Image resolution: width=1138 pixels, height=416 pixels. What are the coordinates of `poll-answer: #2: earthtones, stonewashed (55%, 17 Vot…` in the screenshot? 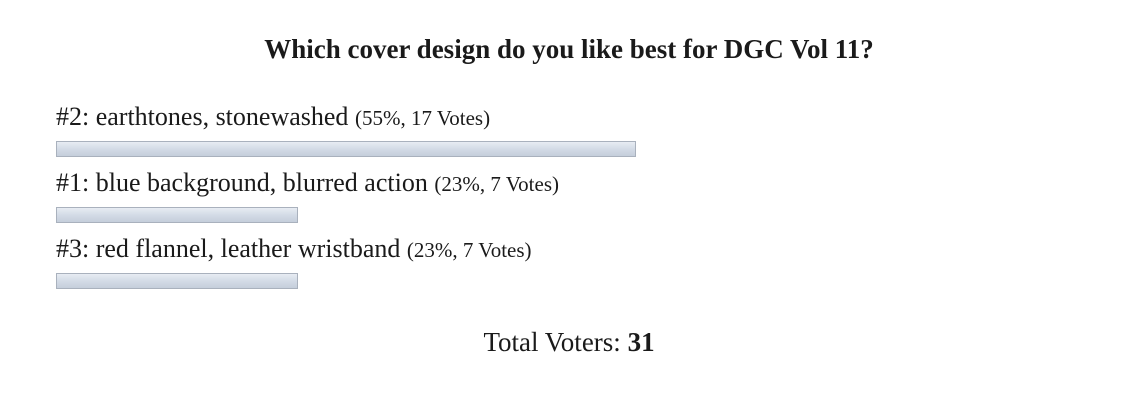 It's located at (556, 130).